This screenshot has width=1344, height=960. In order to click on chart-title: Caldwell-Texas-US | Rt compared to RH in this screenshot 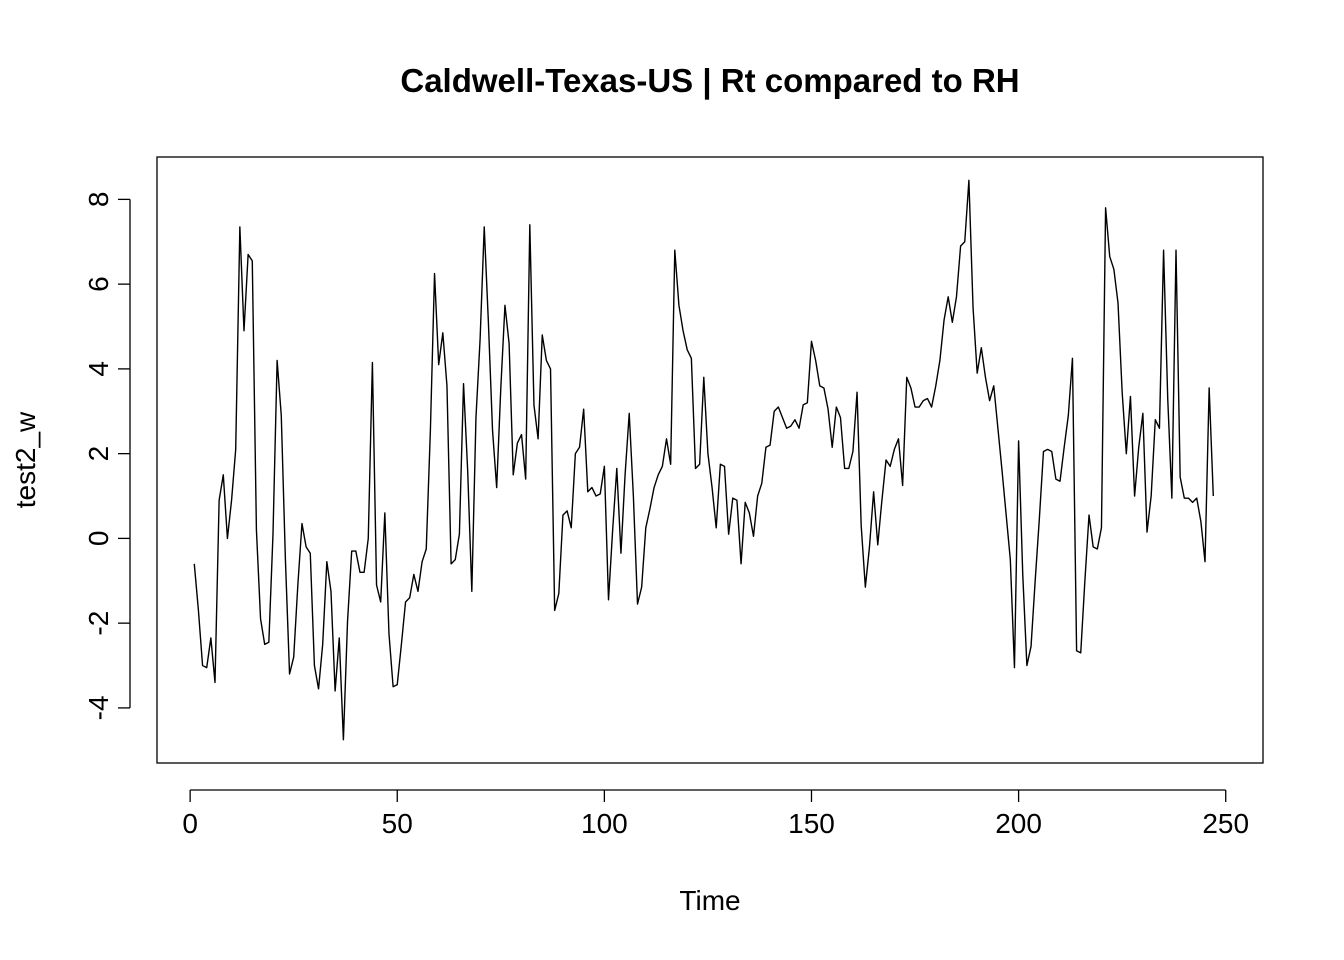, I will do `click(709, 80)`.